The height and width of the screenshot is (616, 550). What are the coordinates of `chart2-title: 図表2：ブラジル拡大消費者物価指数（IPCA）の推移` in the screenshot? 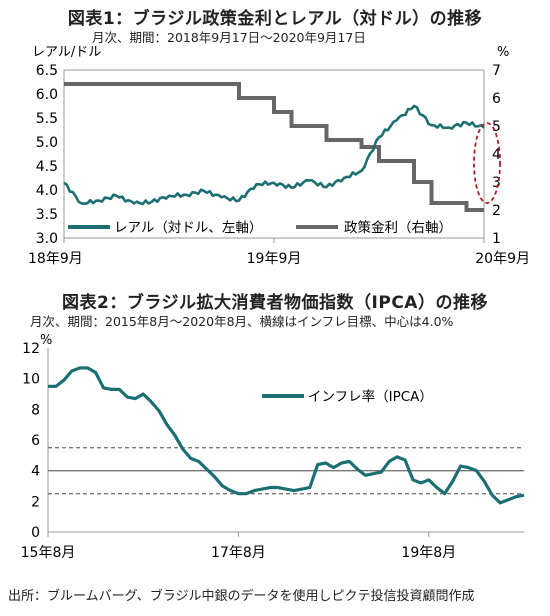 It's located at (275, 303).